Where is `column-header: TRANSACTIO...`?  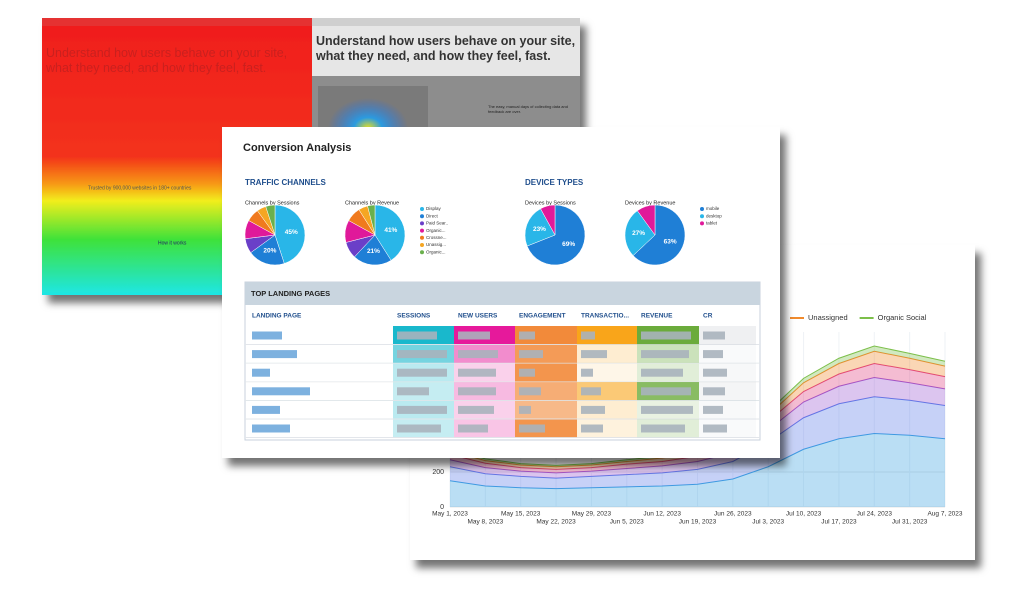 column-header: TRANSACTIO... is located at coordinates (605, 316).